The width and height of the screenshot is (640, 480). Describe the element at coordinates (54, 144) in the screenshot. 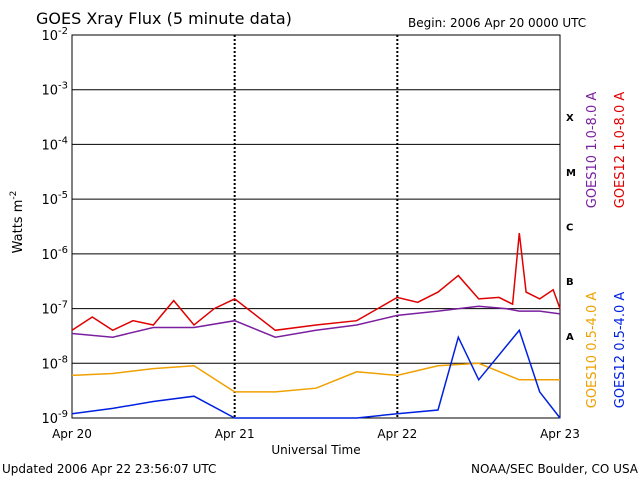

I see `y-tick-label: 10⁻⁴` at that location.